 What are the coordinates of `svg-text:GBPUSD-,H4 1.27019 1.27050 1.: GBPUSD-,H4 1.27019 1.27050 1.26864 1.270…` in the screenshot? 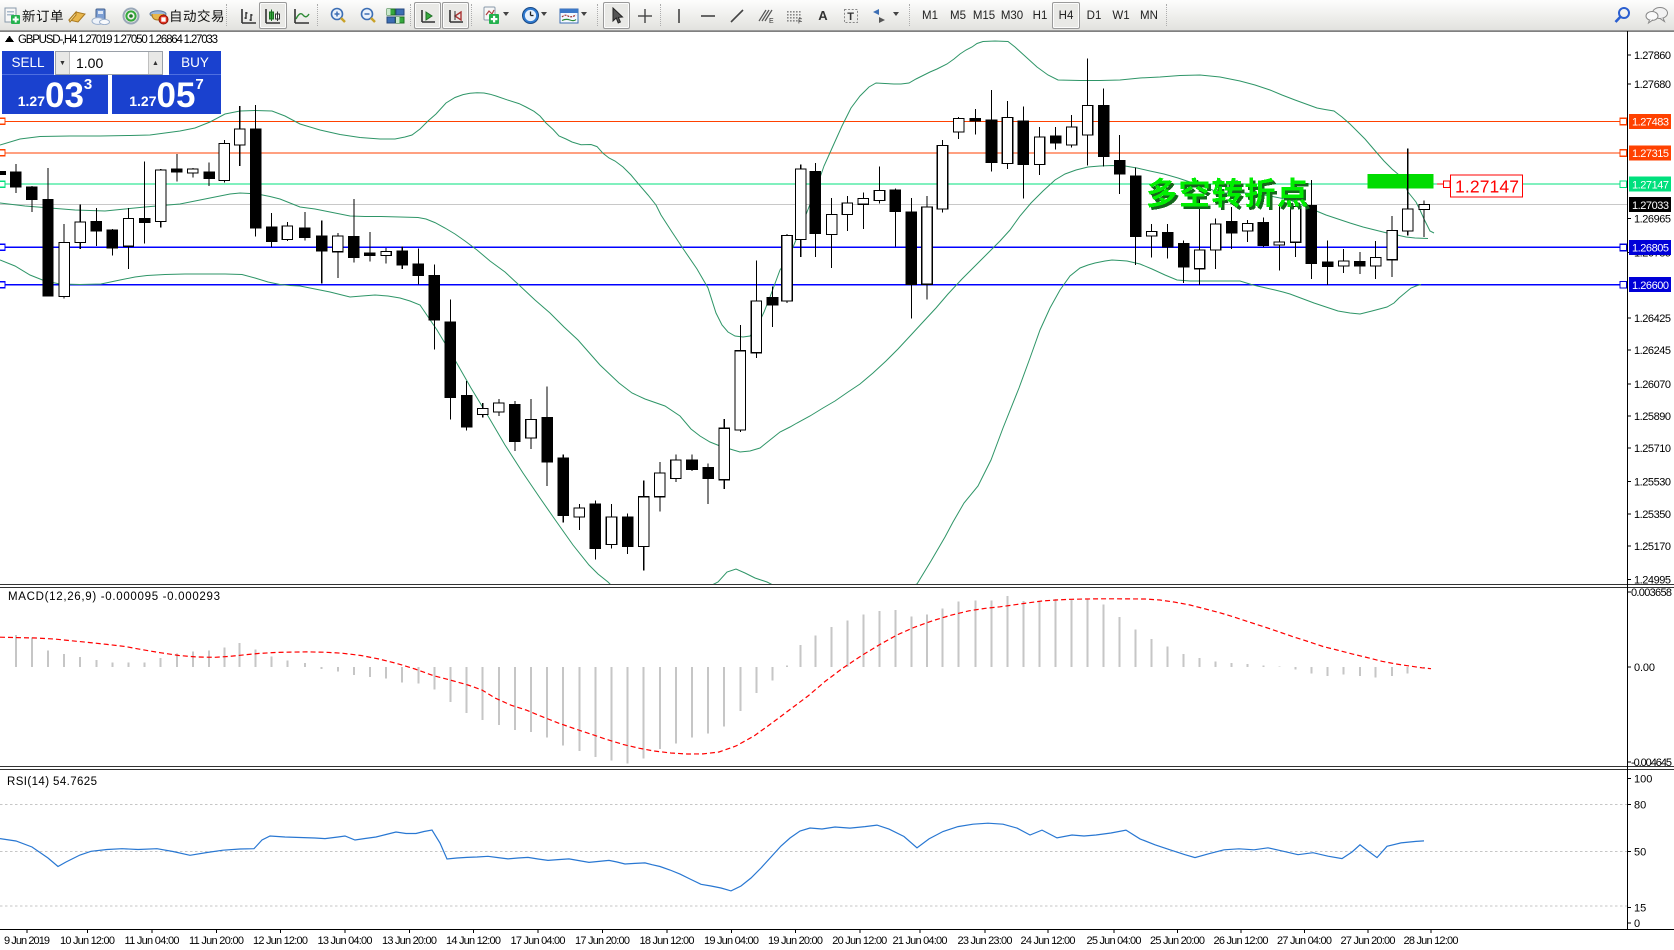 It's located at (118, 40).